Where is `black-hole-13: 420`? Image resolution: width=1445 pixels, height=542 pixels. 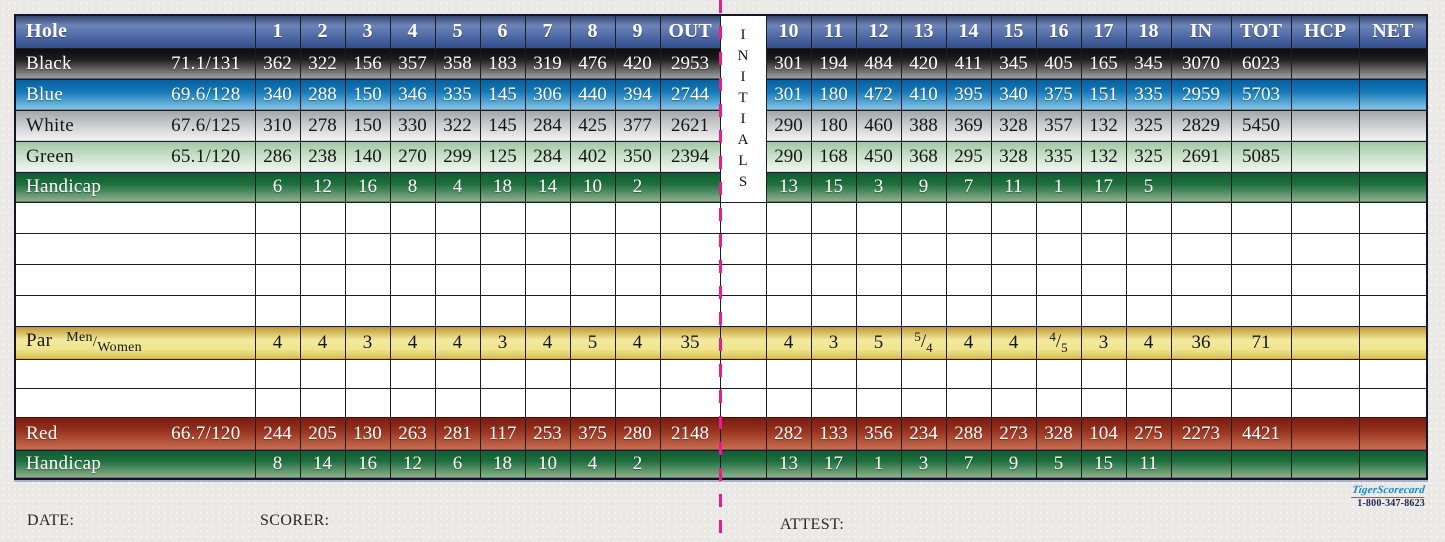 black-hole-13: 420 is located at coordinates (923, 63).